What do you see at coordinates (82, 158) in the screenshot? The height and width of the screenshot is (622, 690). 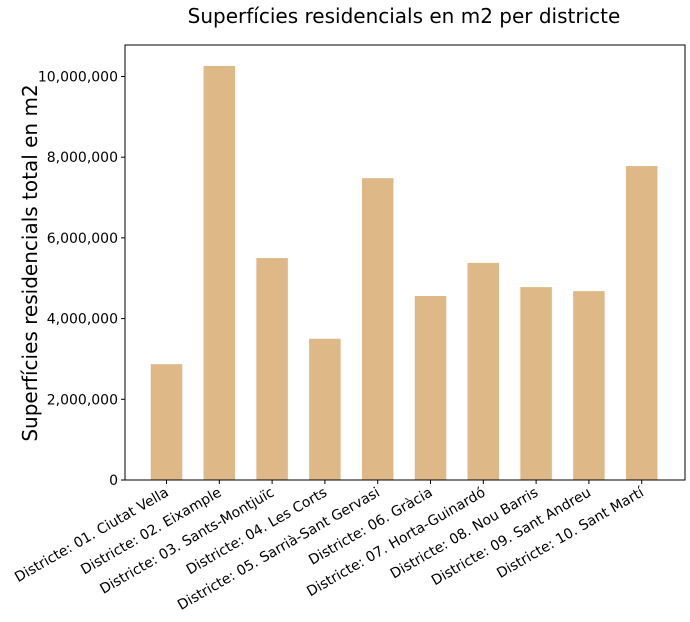 I see `y-tick-label: 8,000,000` at bounding box center [82, 158].